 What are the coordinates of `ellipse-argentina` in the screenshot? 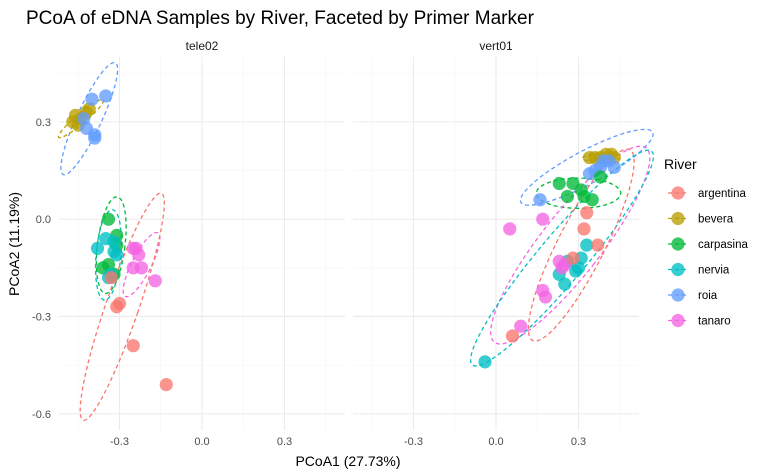 It's located at (122, 306).